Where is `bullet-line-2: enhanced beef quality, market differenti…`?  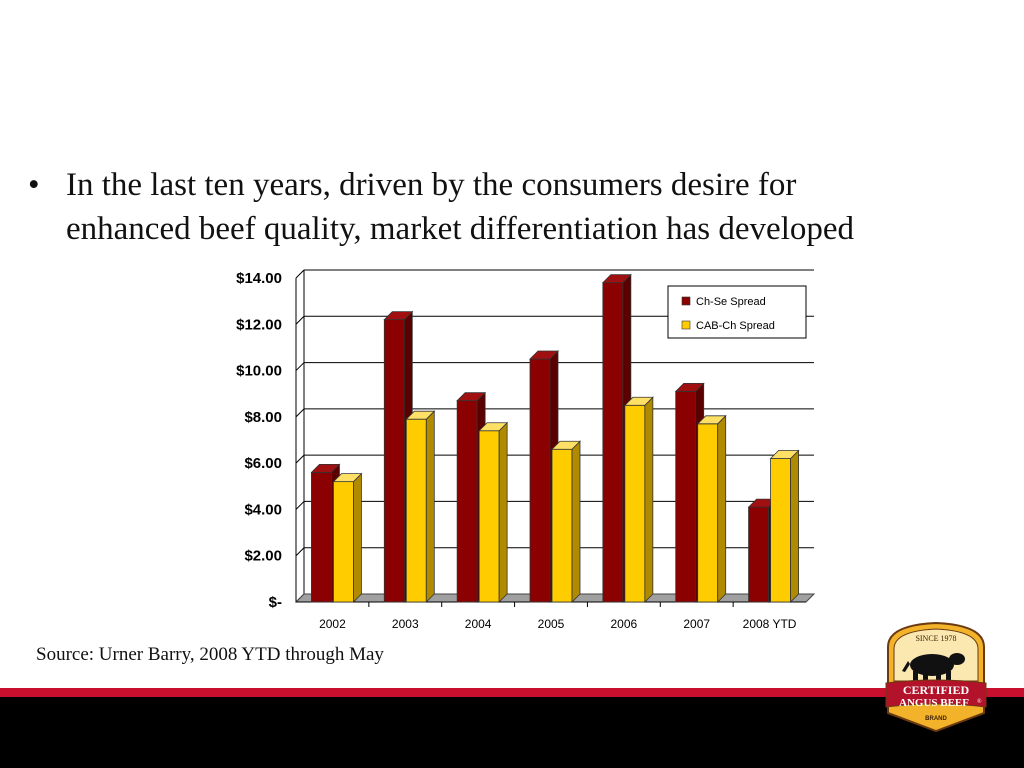
bullet-line-2: enhanced beef quality, market differenti… is located at coordinates (460, 229).